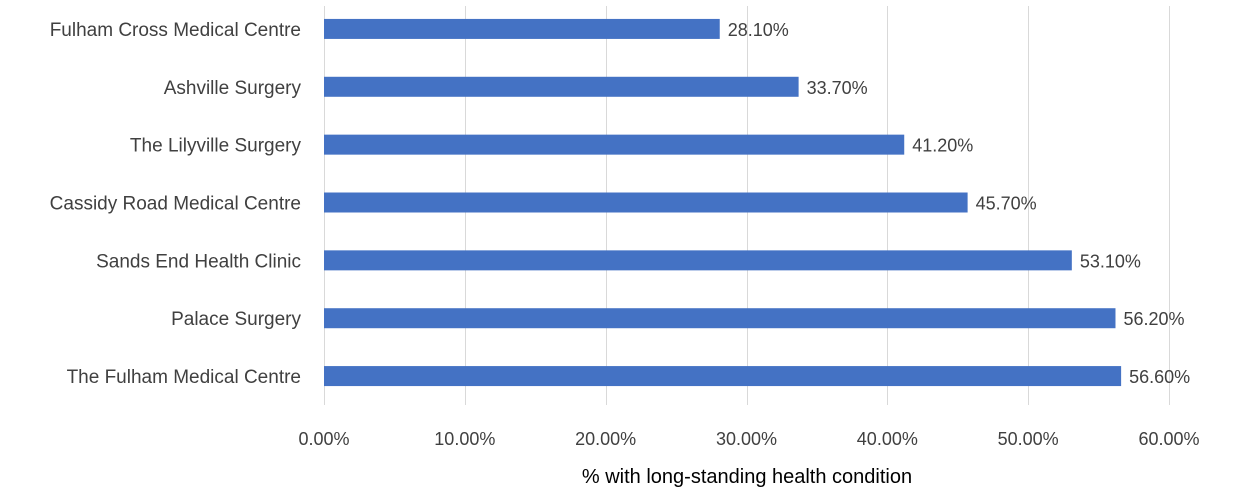 The width and height of the screenshot is (1235, 491). What do you see at coordinates (1110, 261) in the screenshot?
I see `data-label: 53.10%` at bounding box center [1110, 261].